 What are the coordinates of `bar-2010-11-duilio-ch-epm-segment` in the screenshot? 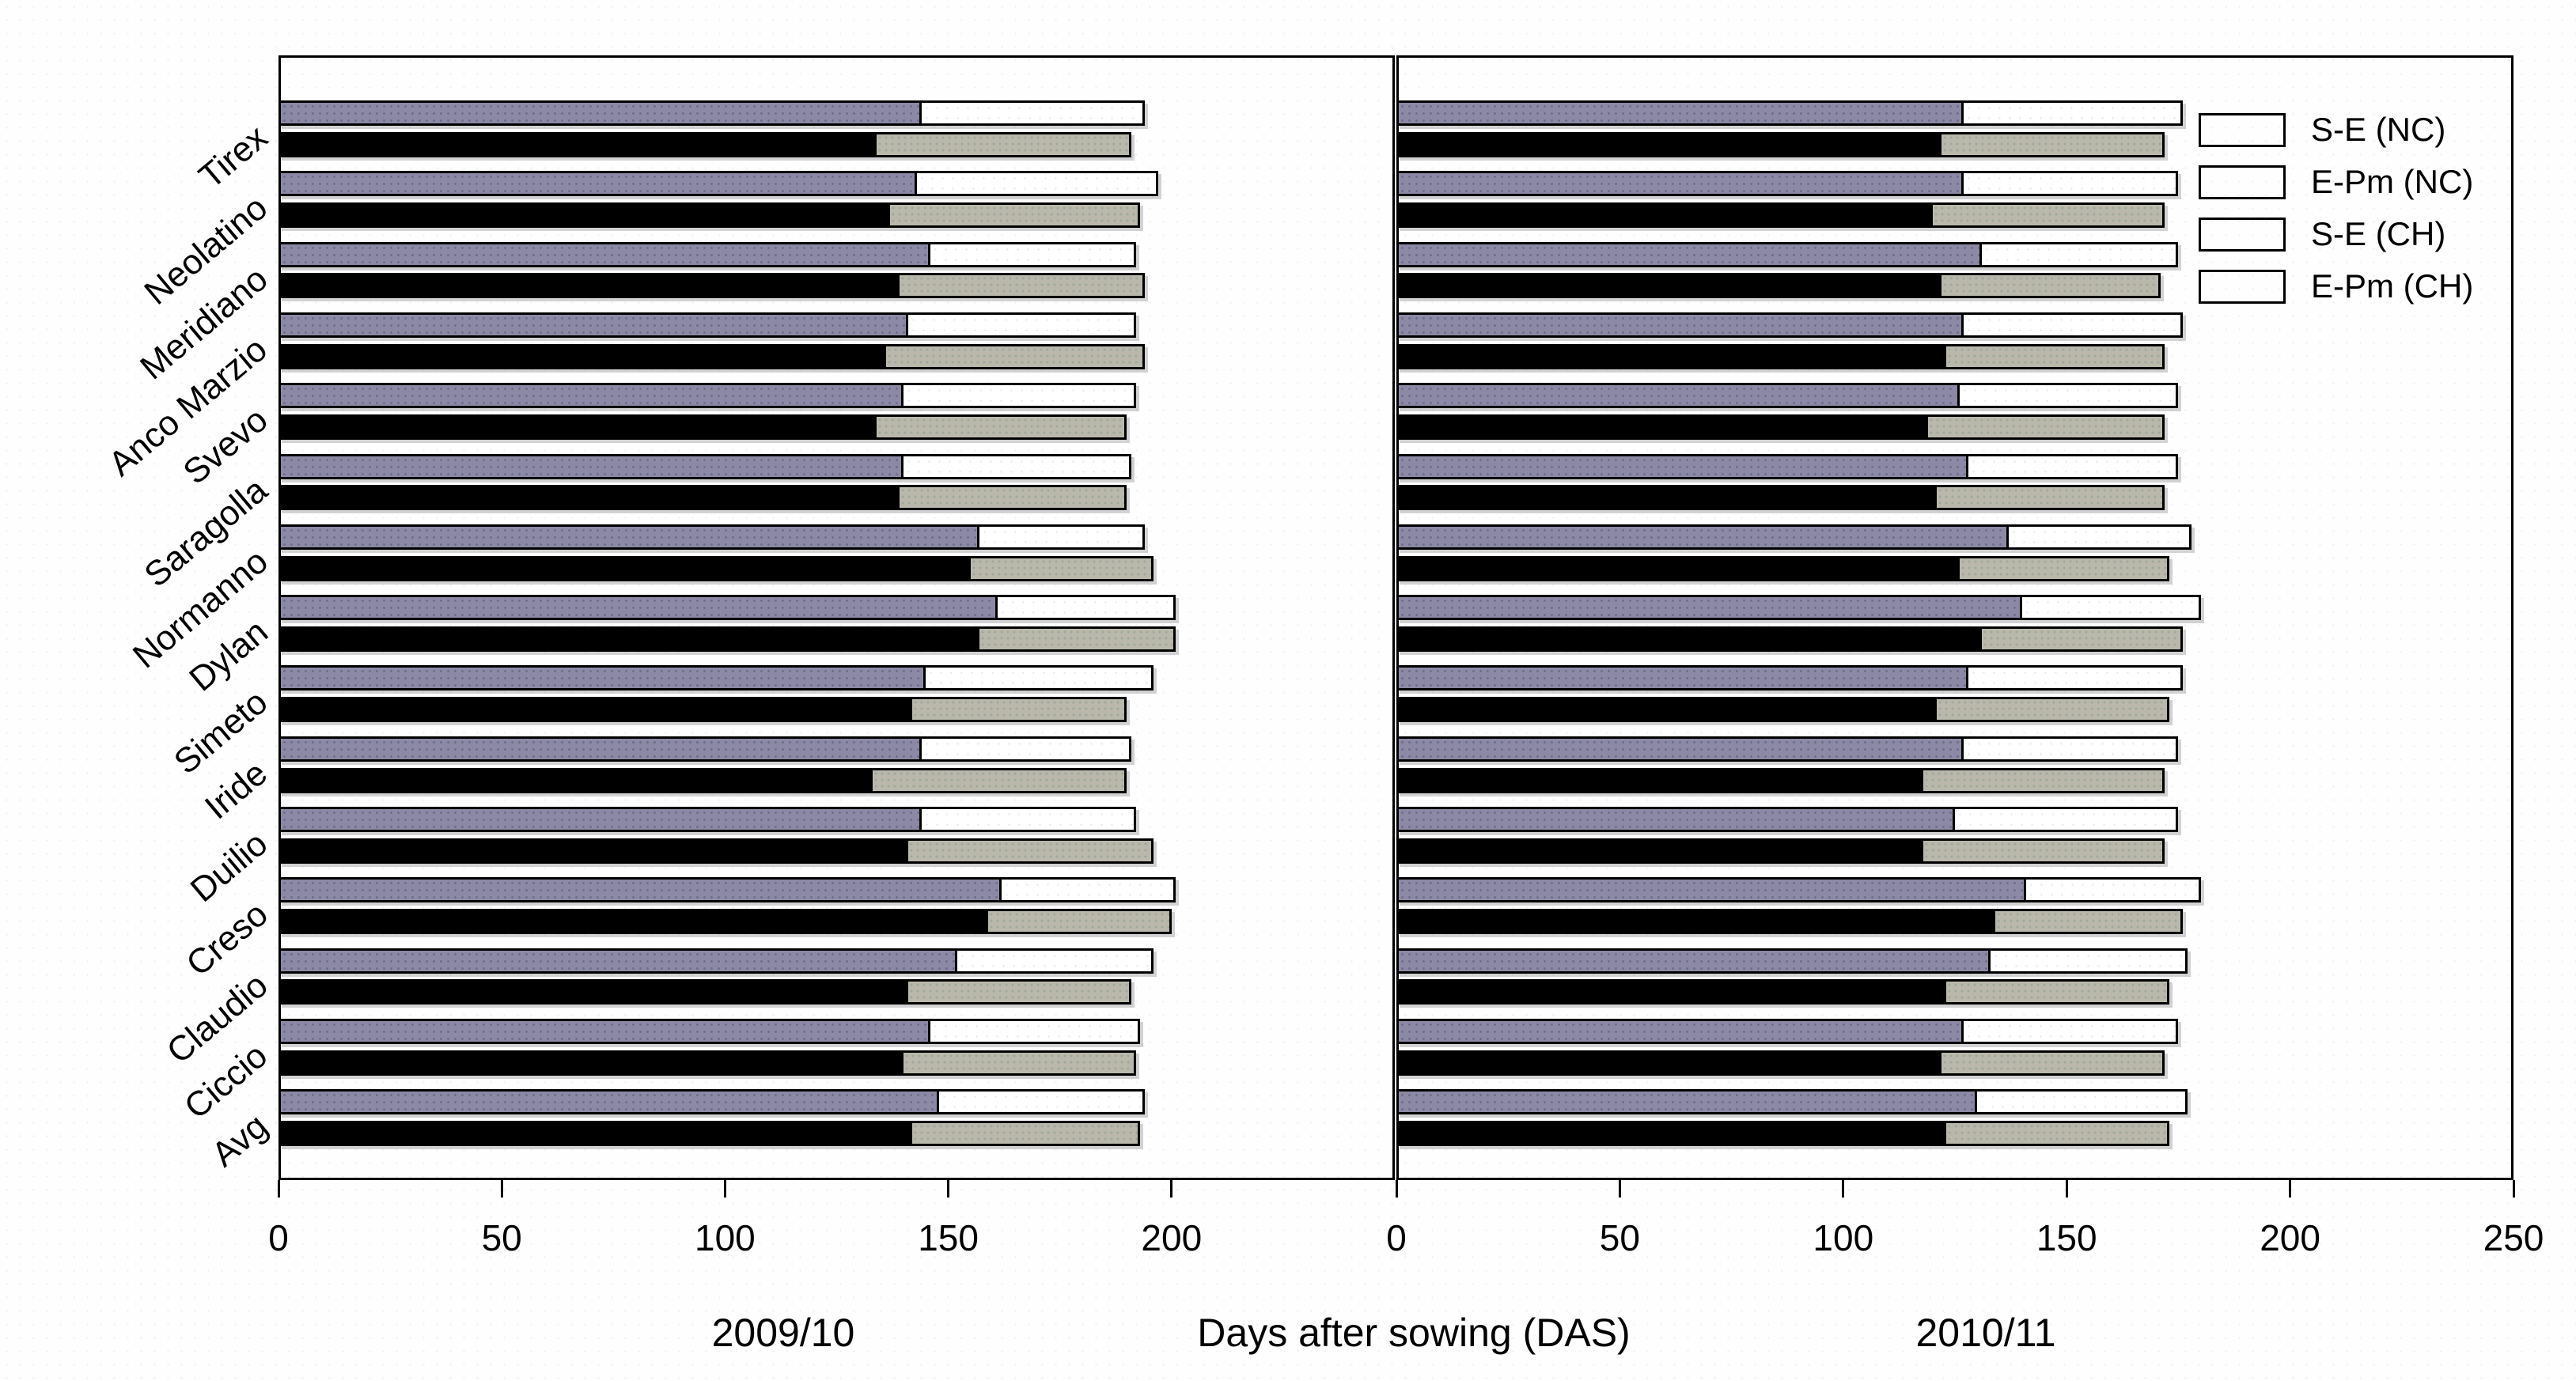 It's located at (2043, 851).